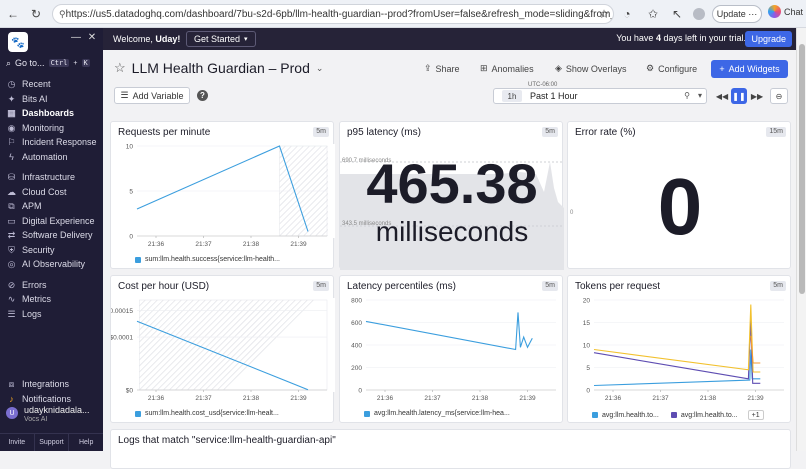 The width and height of the screenshot is (806, 469). Describe the element at coordinates (53, 399) in the screenshot. I see `sidebar-item-notifications: ♪ Notifications` at that location.